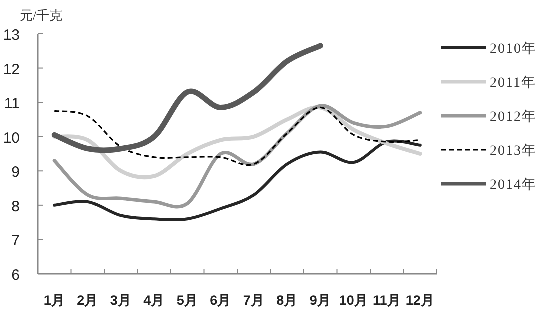 This screenshot has width=550, height=321. I want to click on x-tick-label: 3月, so click(121, 300).